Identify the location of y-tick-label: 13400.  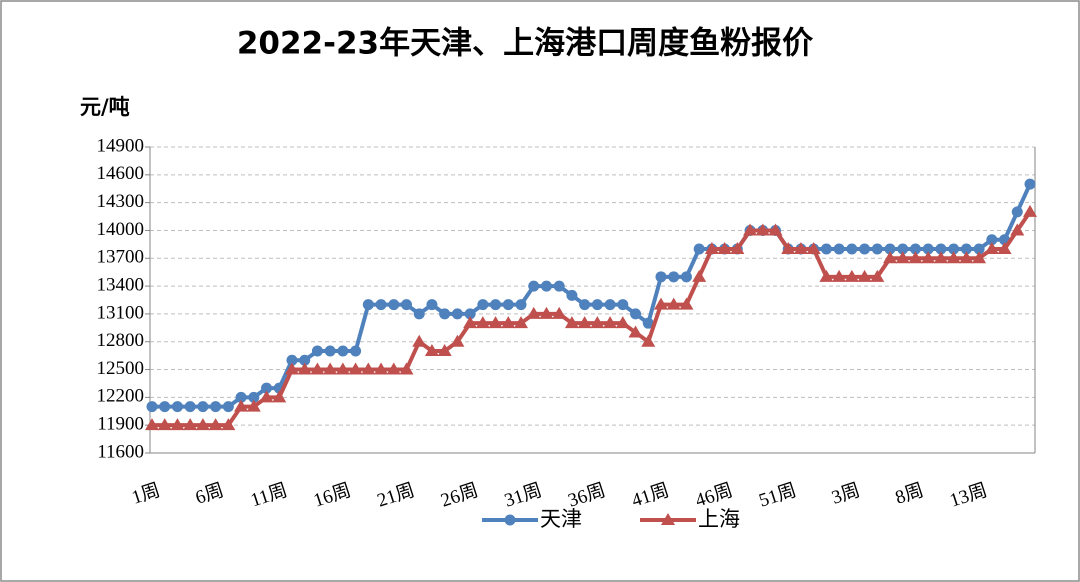
(121, 284).